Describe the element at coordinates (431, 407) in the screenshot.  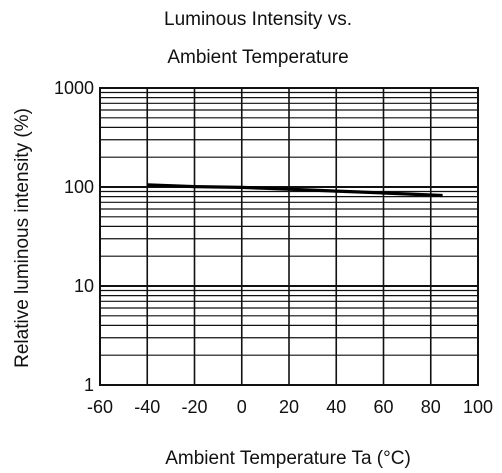
I see `x-tick-label: 80` at that location.